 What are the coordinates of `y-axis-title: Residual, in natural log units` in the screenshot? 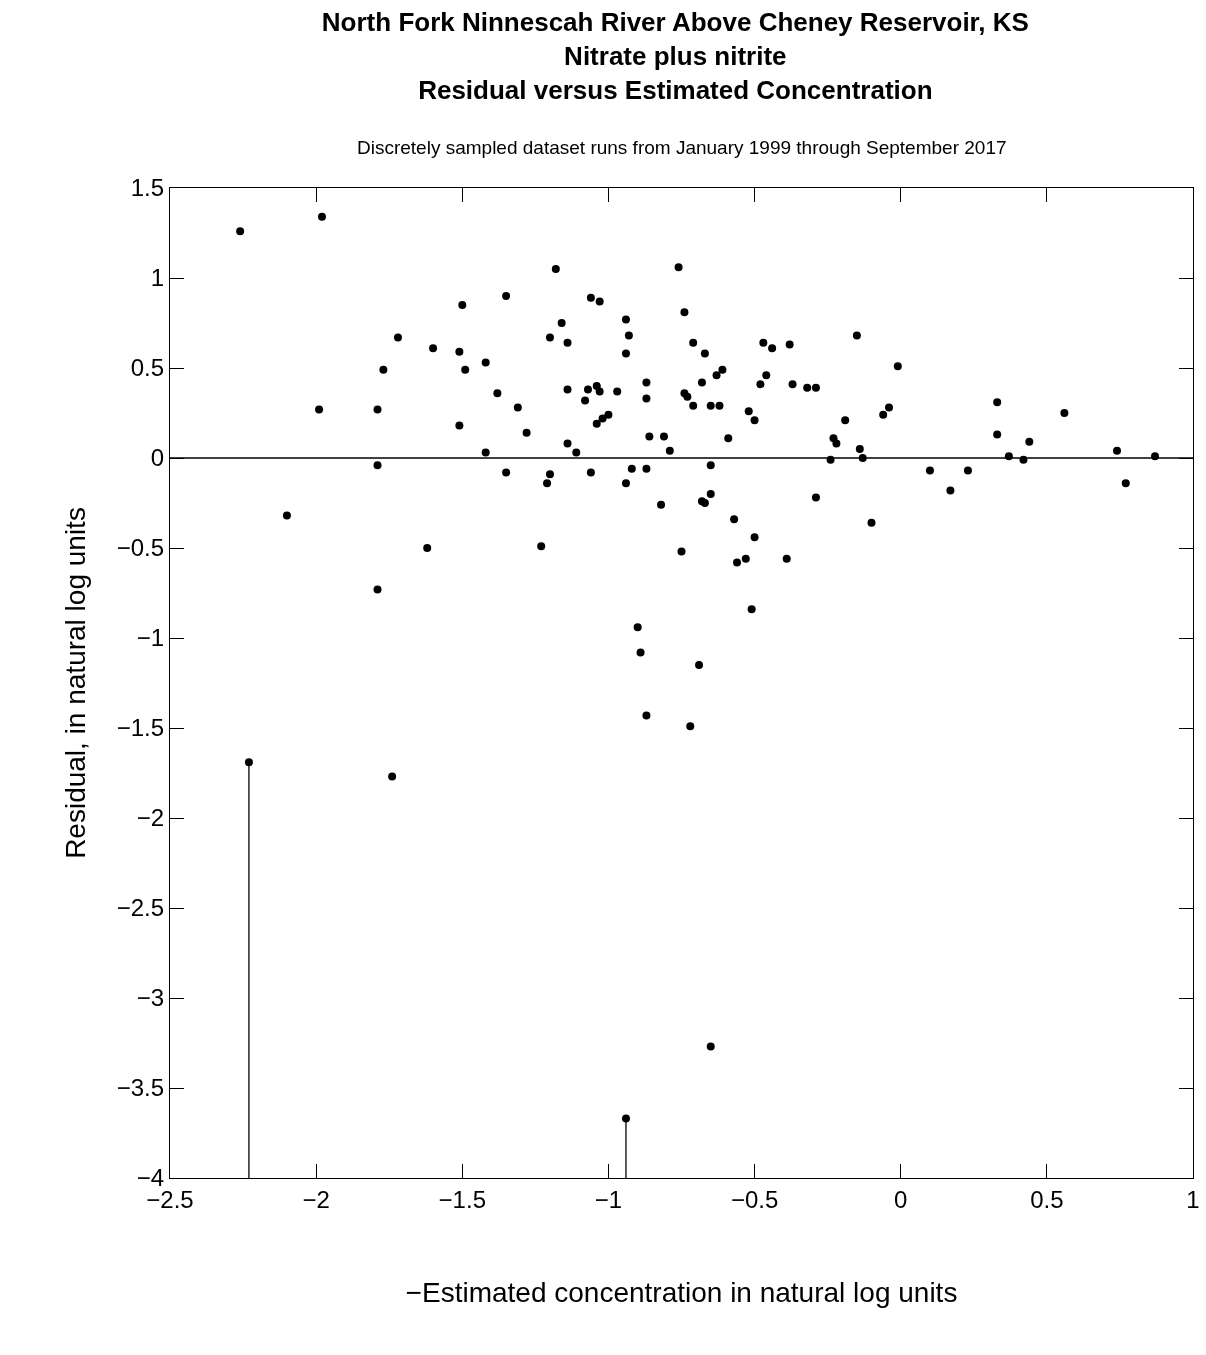 It's located at (76, 683).